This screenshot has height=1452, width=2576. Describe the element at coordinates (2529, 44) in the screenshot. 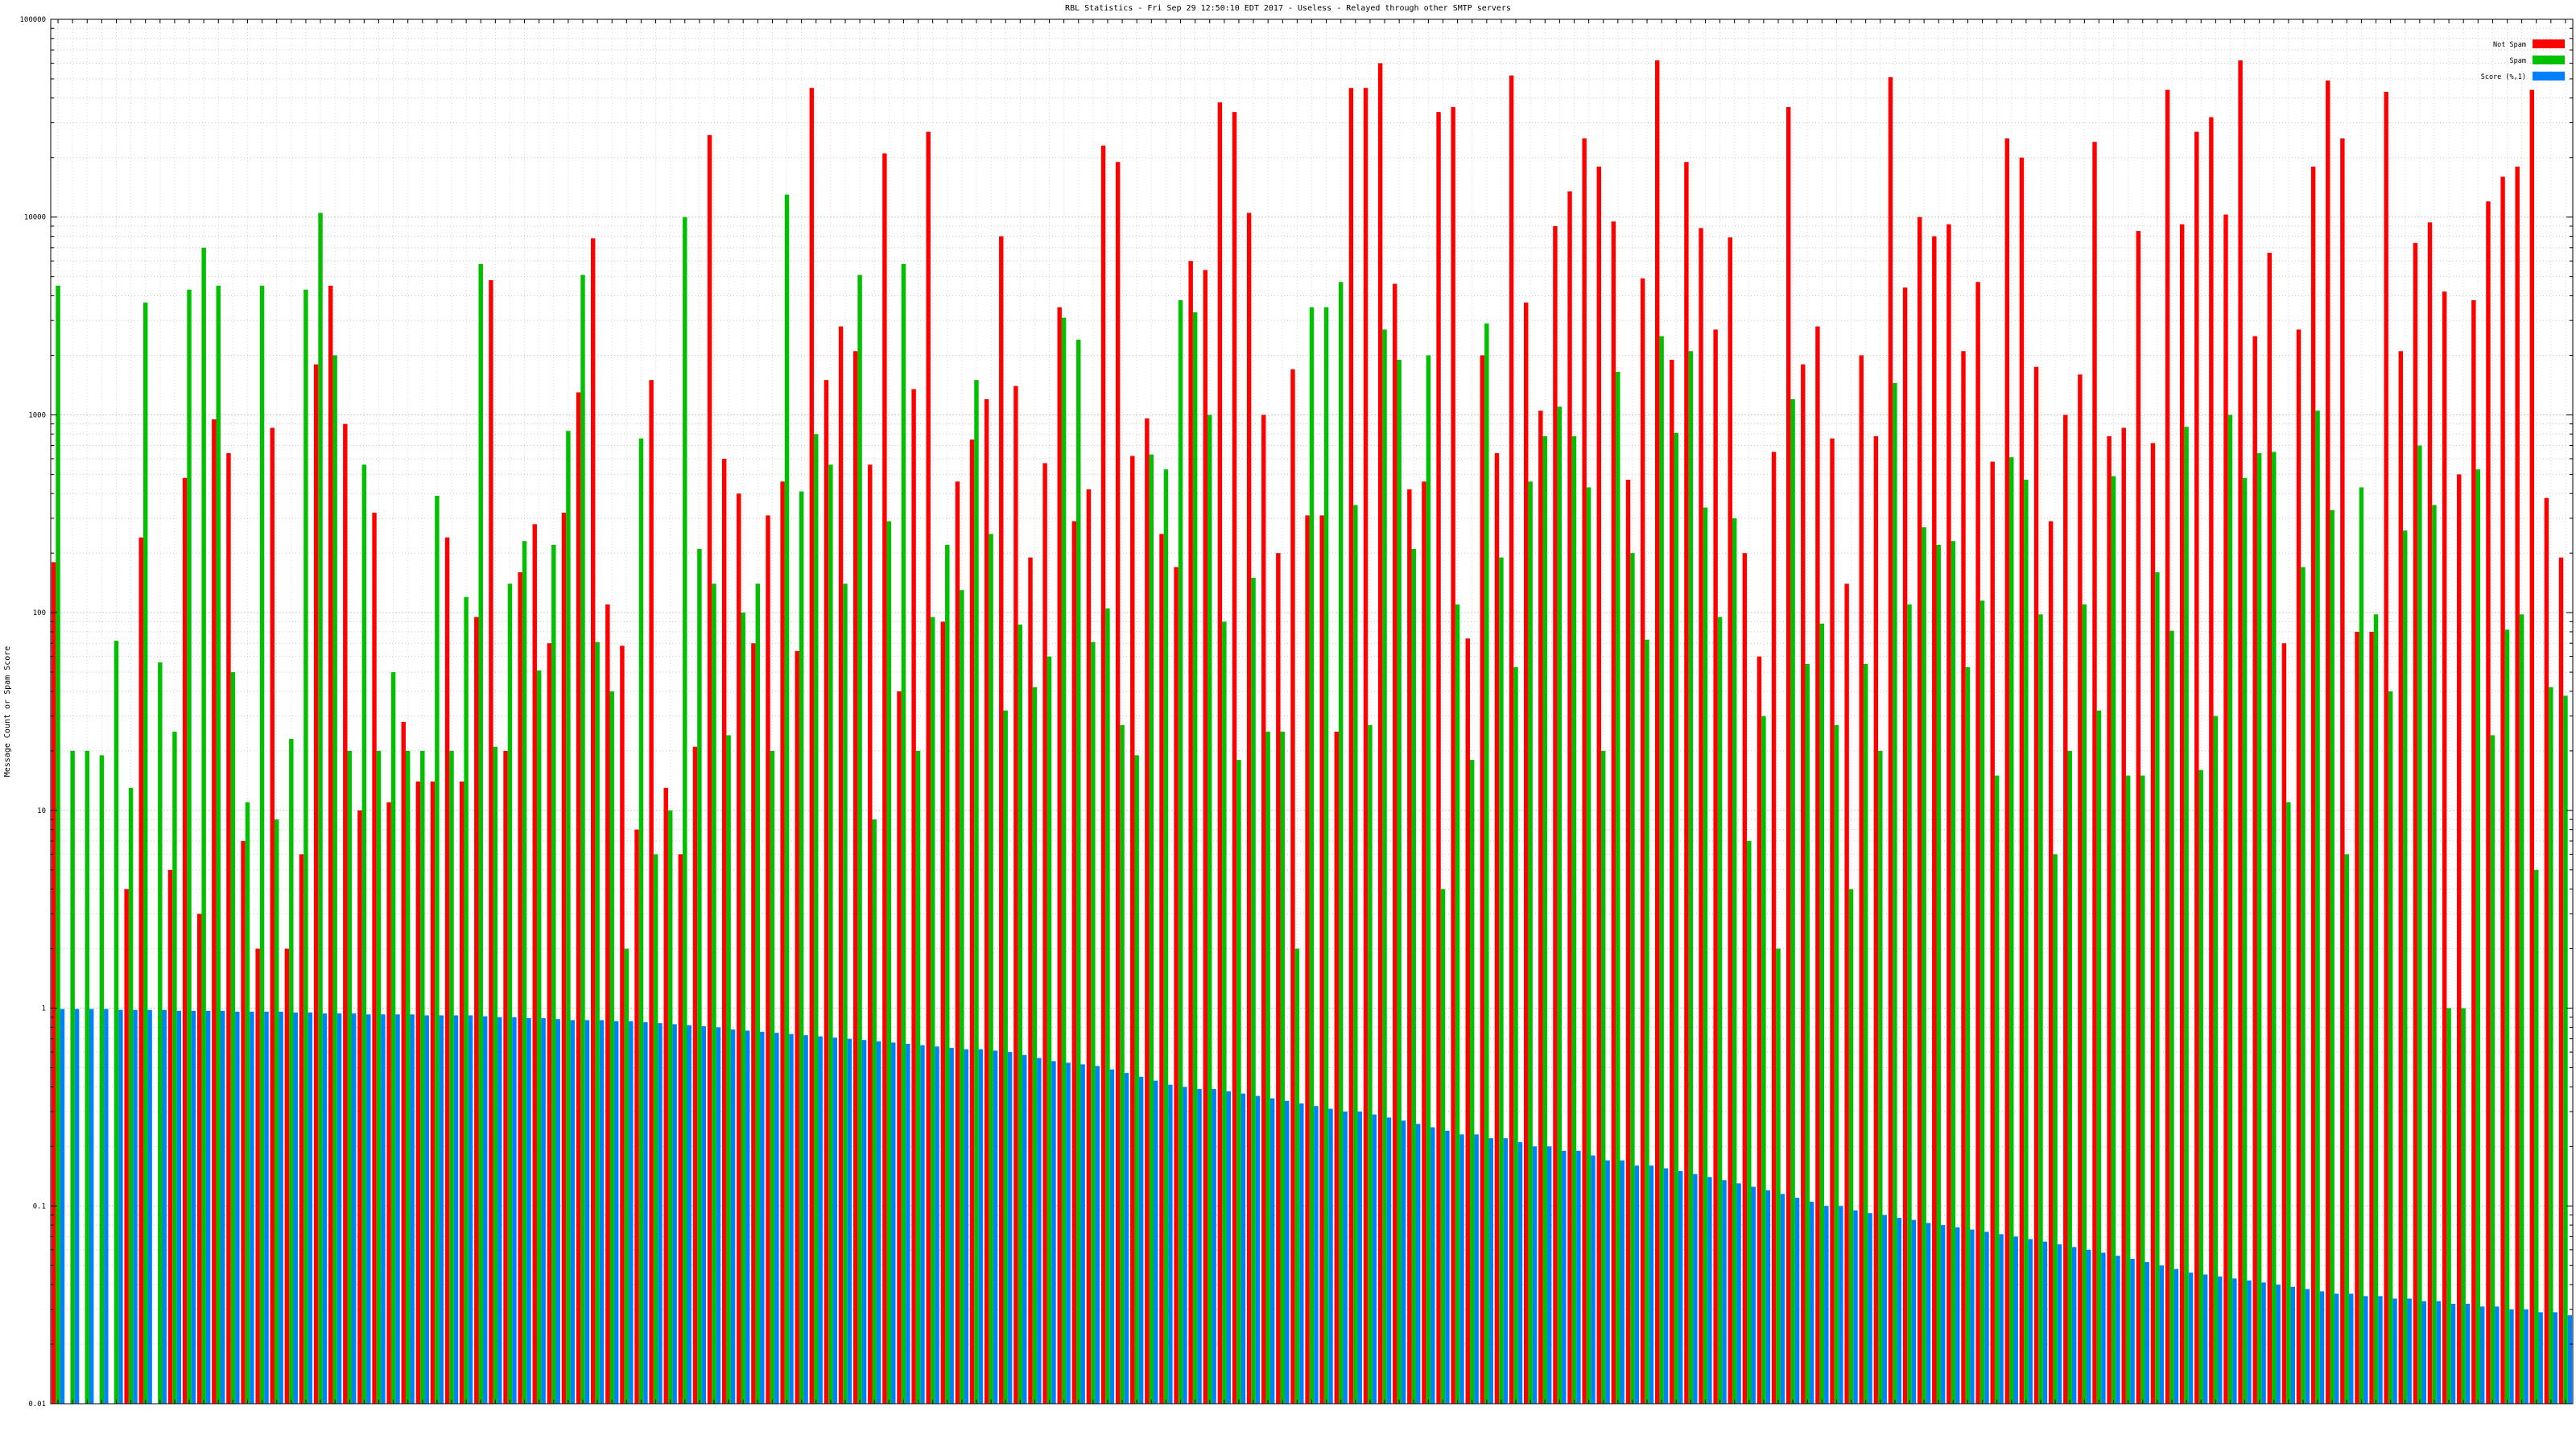

I see `legend-item-not-spam: Not Spam` at that location.